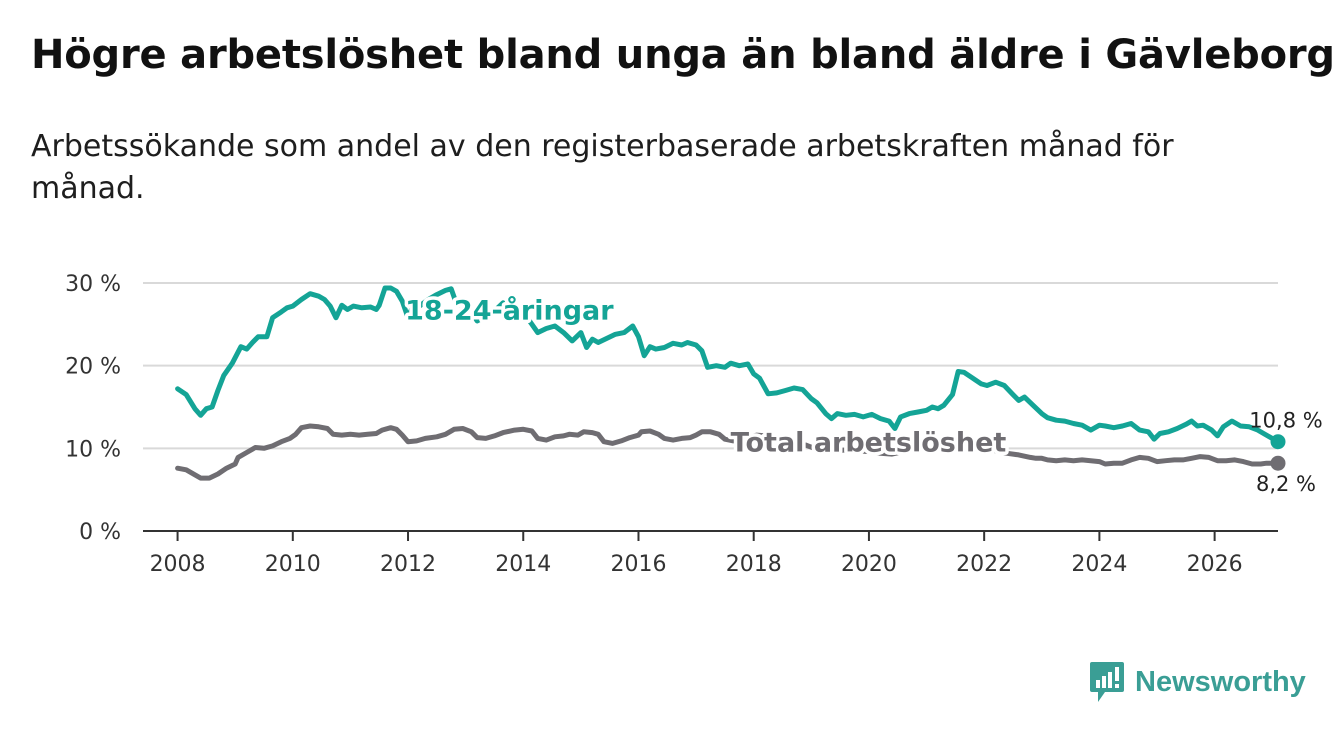 The height and width of the screenshot is (734, 1340). Describe the element at coordinates (100, 532) in the screenshot. I see `y-tick-label: 0 %` at that location.